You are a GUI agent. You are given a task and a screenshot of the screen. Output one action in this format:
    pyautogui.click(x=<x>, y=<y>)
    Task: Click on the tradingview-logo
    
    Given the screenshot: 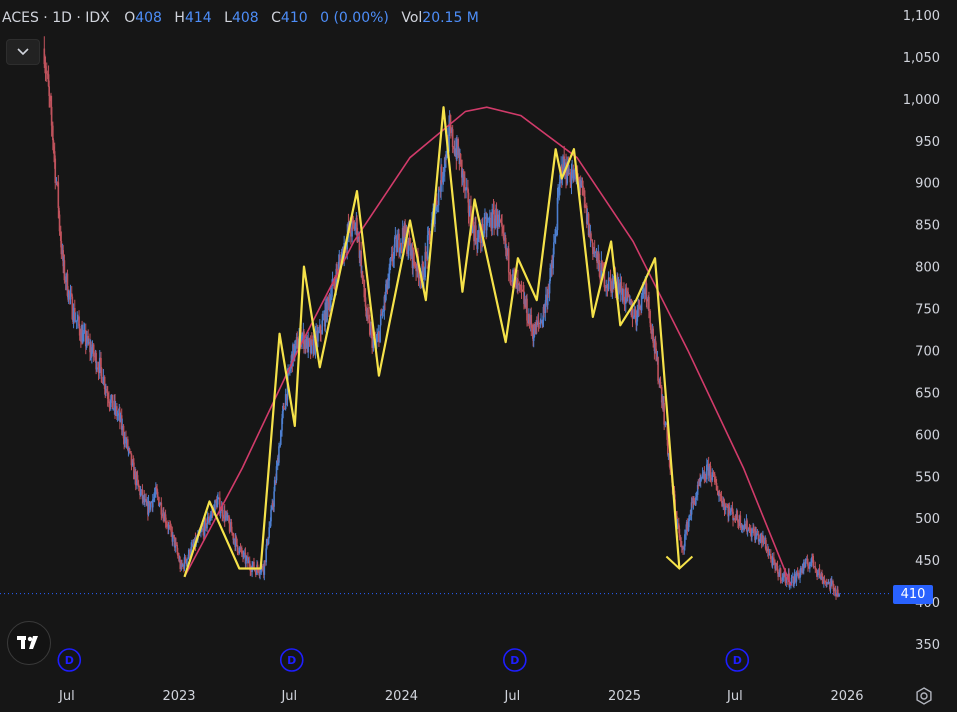 What is the action you would take?
    pyautogui.click(x=29, y=643)
    